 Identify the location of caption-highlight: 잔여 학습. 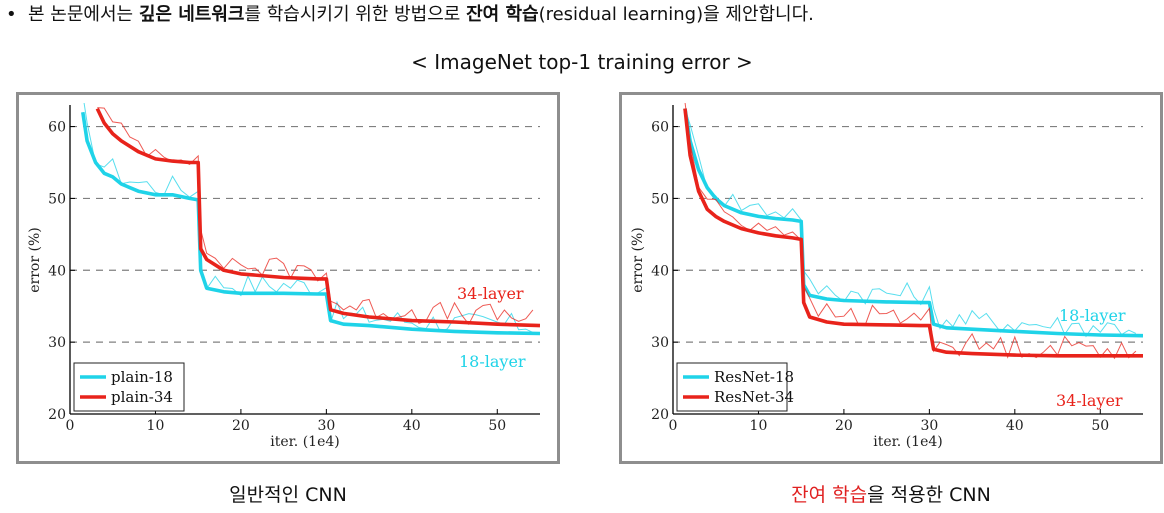
(829, 495).